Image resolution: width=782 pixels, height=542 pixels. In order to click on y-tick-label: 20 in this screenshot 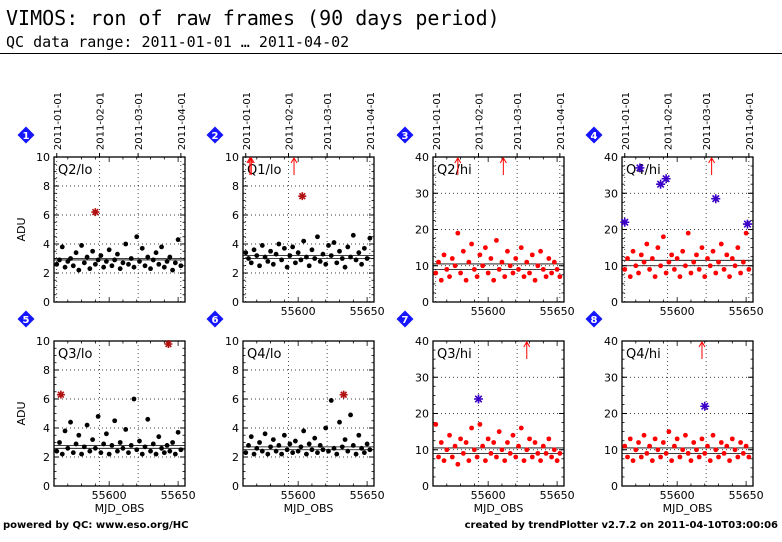, I will do `click(422, 230)`.